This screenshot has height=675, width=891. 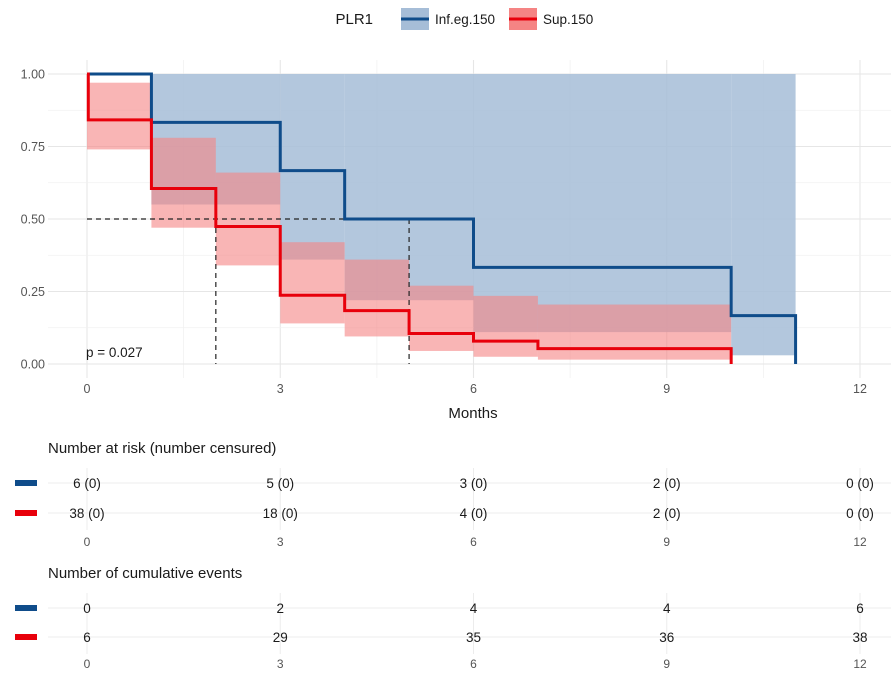 What do you see at coordinates (860, 542) in the screenshot?
I see `risk-table-tick-label: 12` at bounding box center [860, 542].